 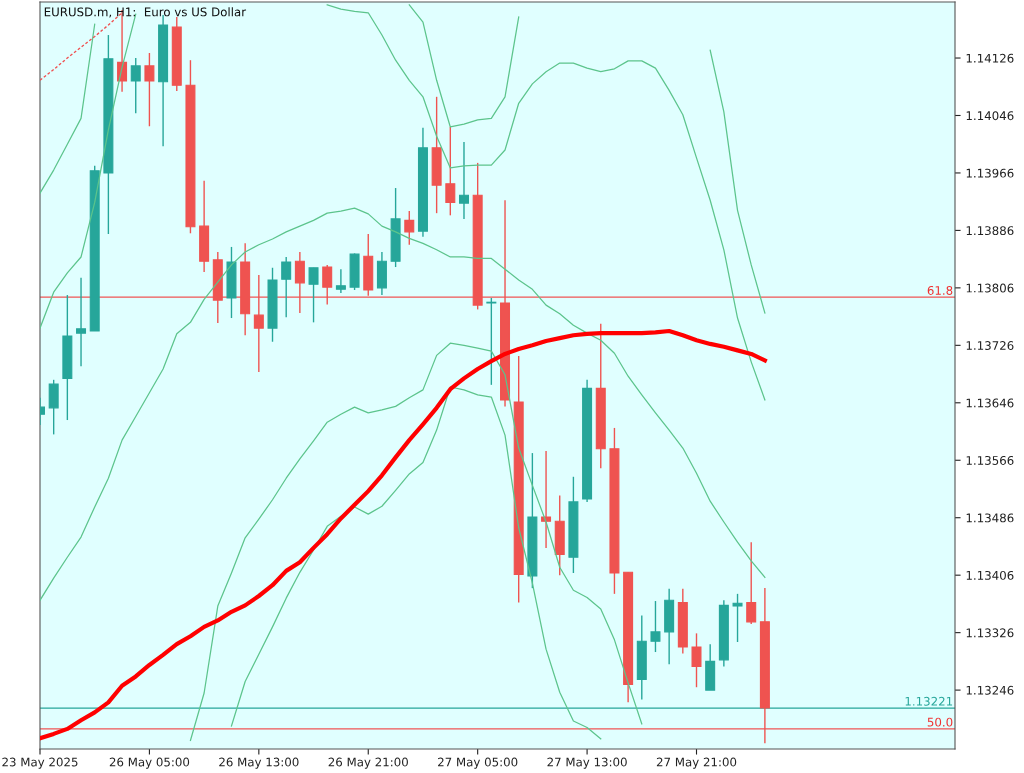 I want to click on x-tick-label: 27 May 21:00, so click(x=696, y=763).